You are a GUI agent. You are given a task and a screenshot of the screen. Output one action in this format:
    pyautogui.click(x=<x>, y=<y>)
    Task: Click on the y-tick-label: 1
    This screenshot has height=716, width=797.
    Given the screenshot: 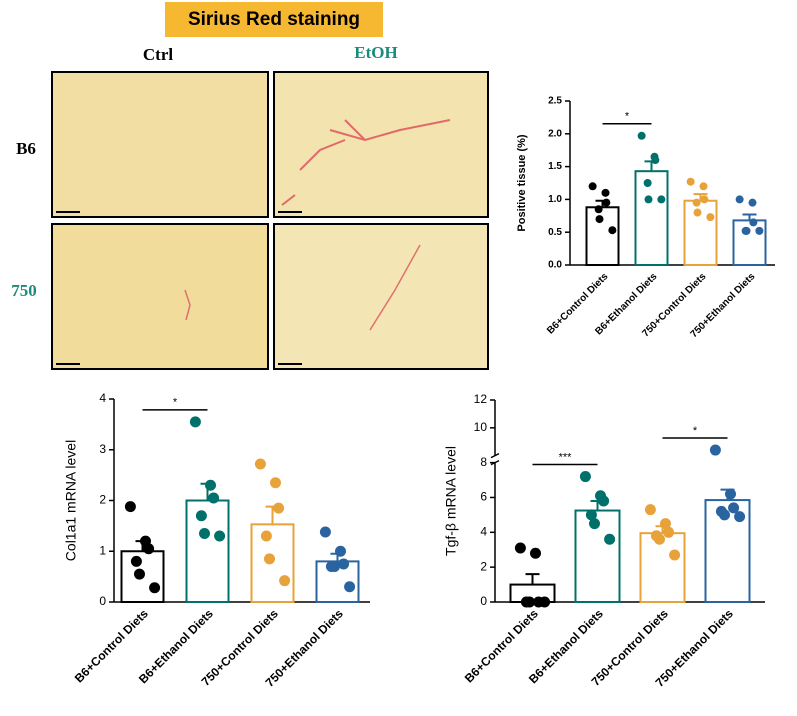 What is the action you would take?
    pyautogui.click(x=102, y=550)
    